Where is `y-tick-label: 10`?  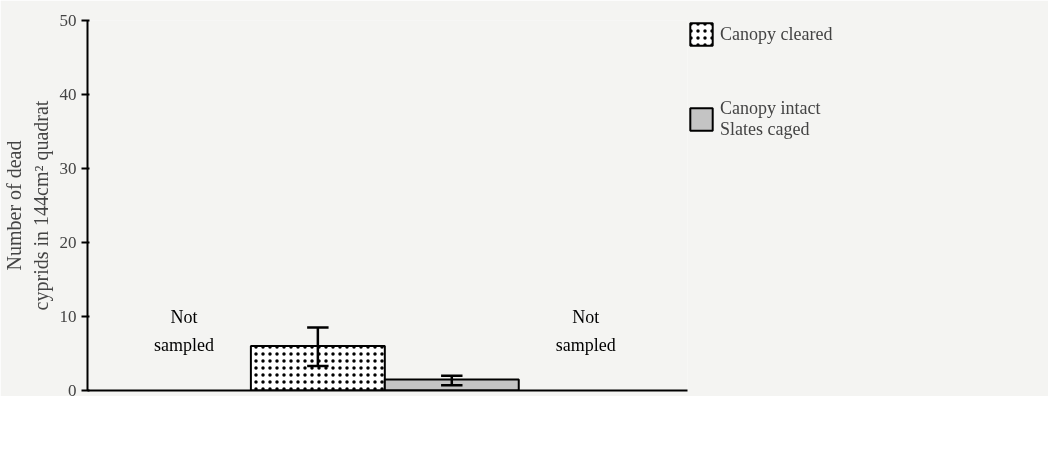
y-tick-label: 10 is located at coordinates (68, 316).